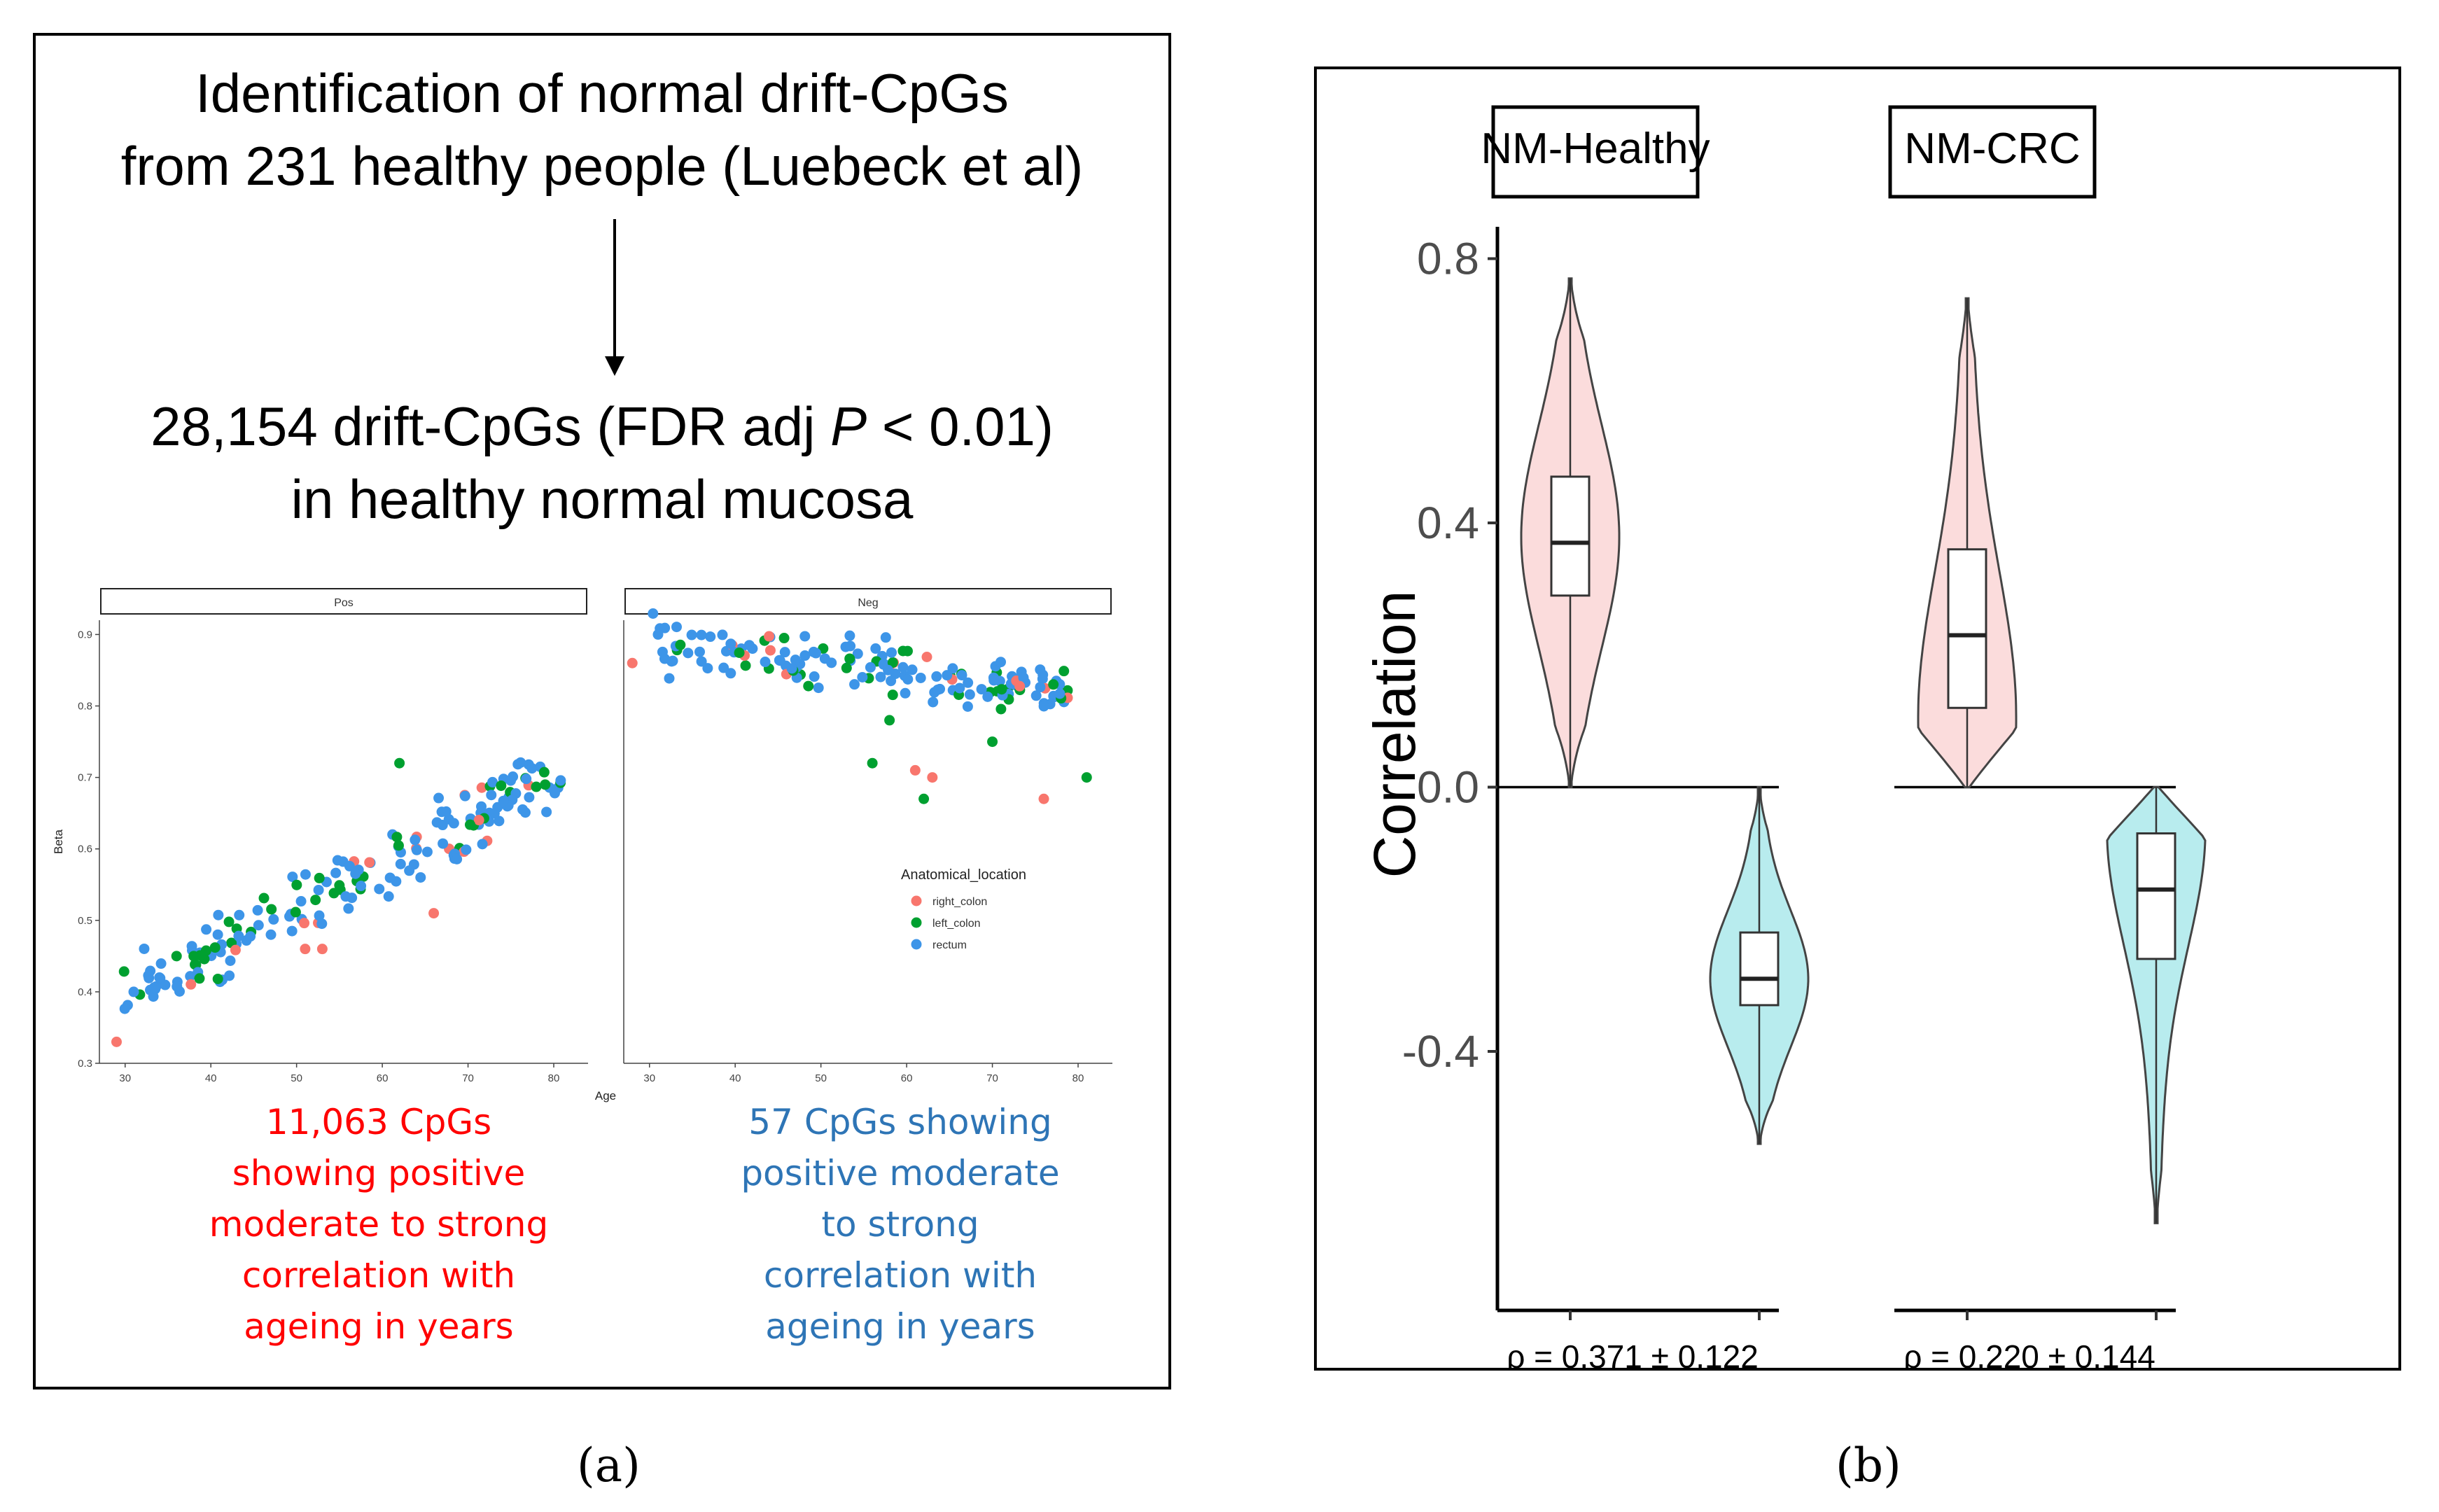 This screenshot has width=2439, height=1512. Describe the element at coordinates (602, 93) in the screenshot. I see `heading-line-1: Identification of normal drift-CpGs` at that location.